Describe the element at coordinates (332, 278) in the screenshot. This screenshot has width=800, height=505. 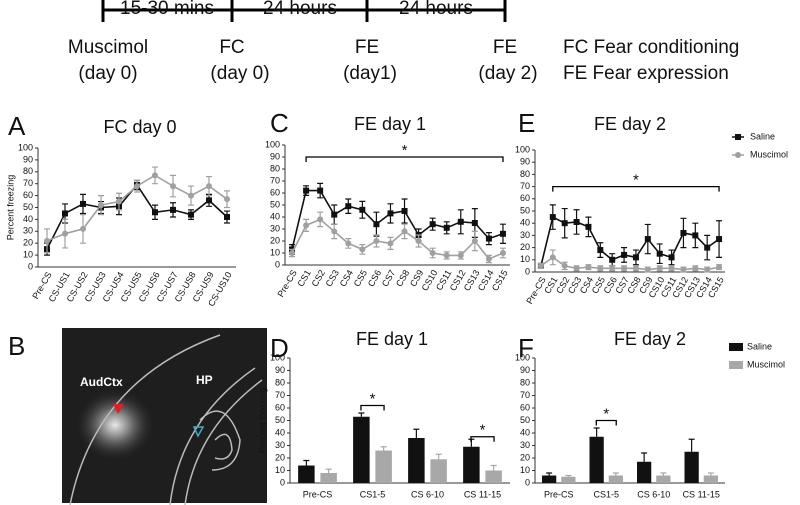
I see `x-tick-label: CS3` at that location.